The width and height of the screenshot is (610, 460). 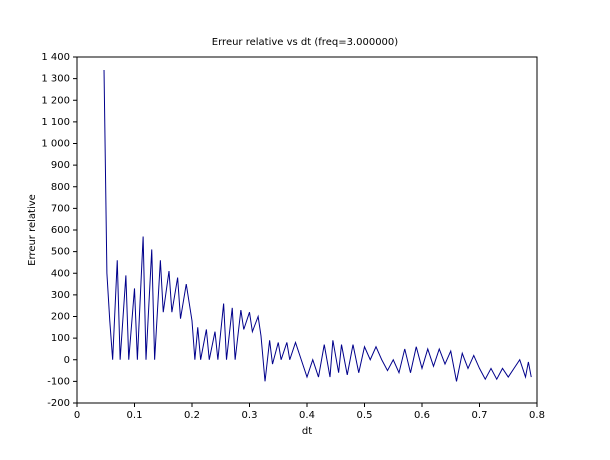 What do you see at coordinates (55, 144) in the screenshot?
I see `y-tick-label: 1 000` at bounding box center [55, 144].